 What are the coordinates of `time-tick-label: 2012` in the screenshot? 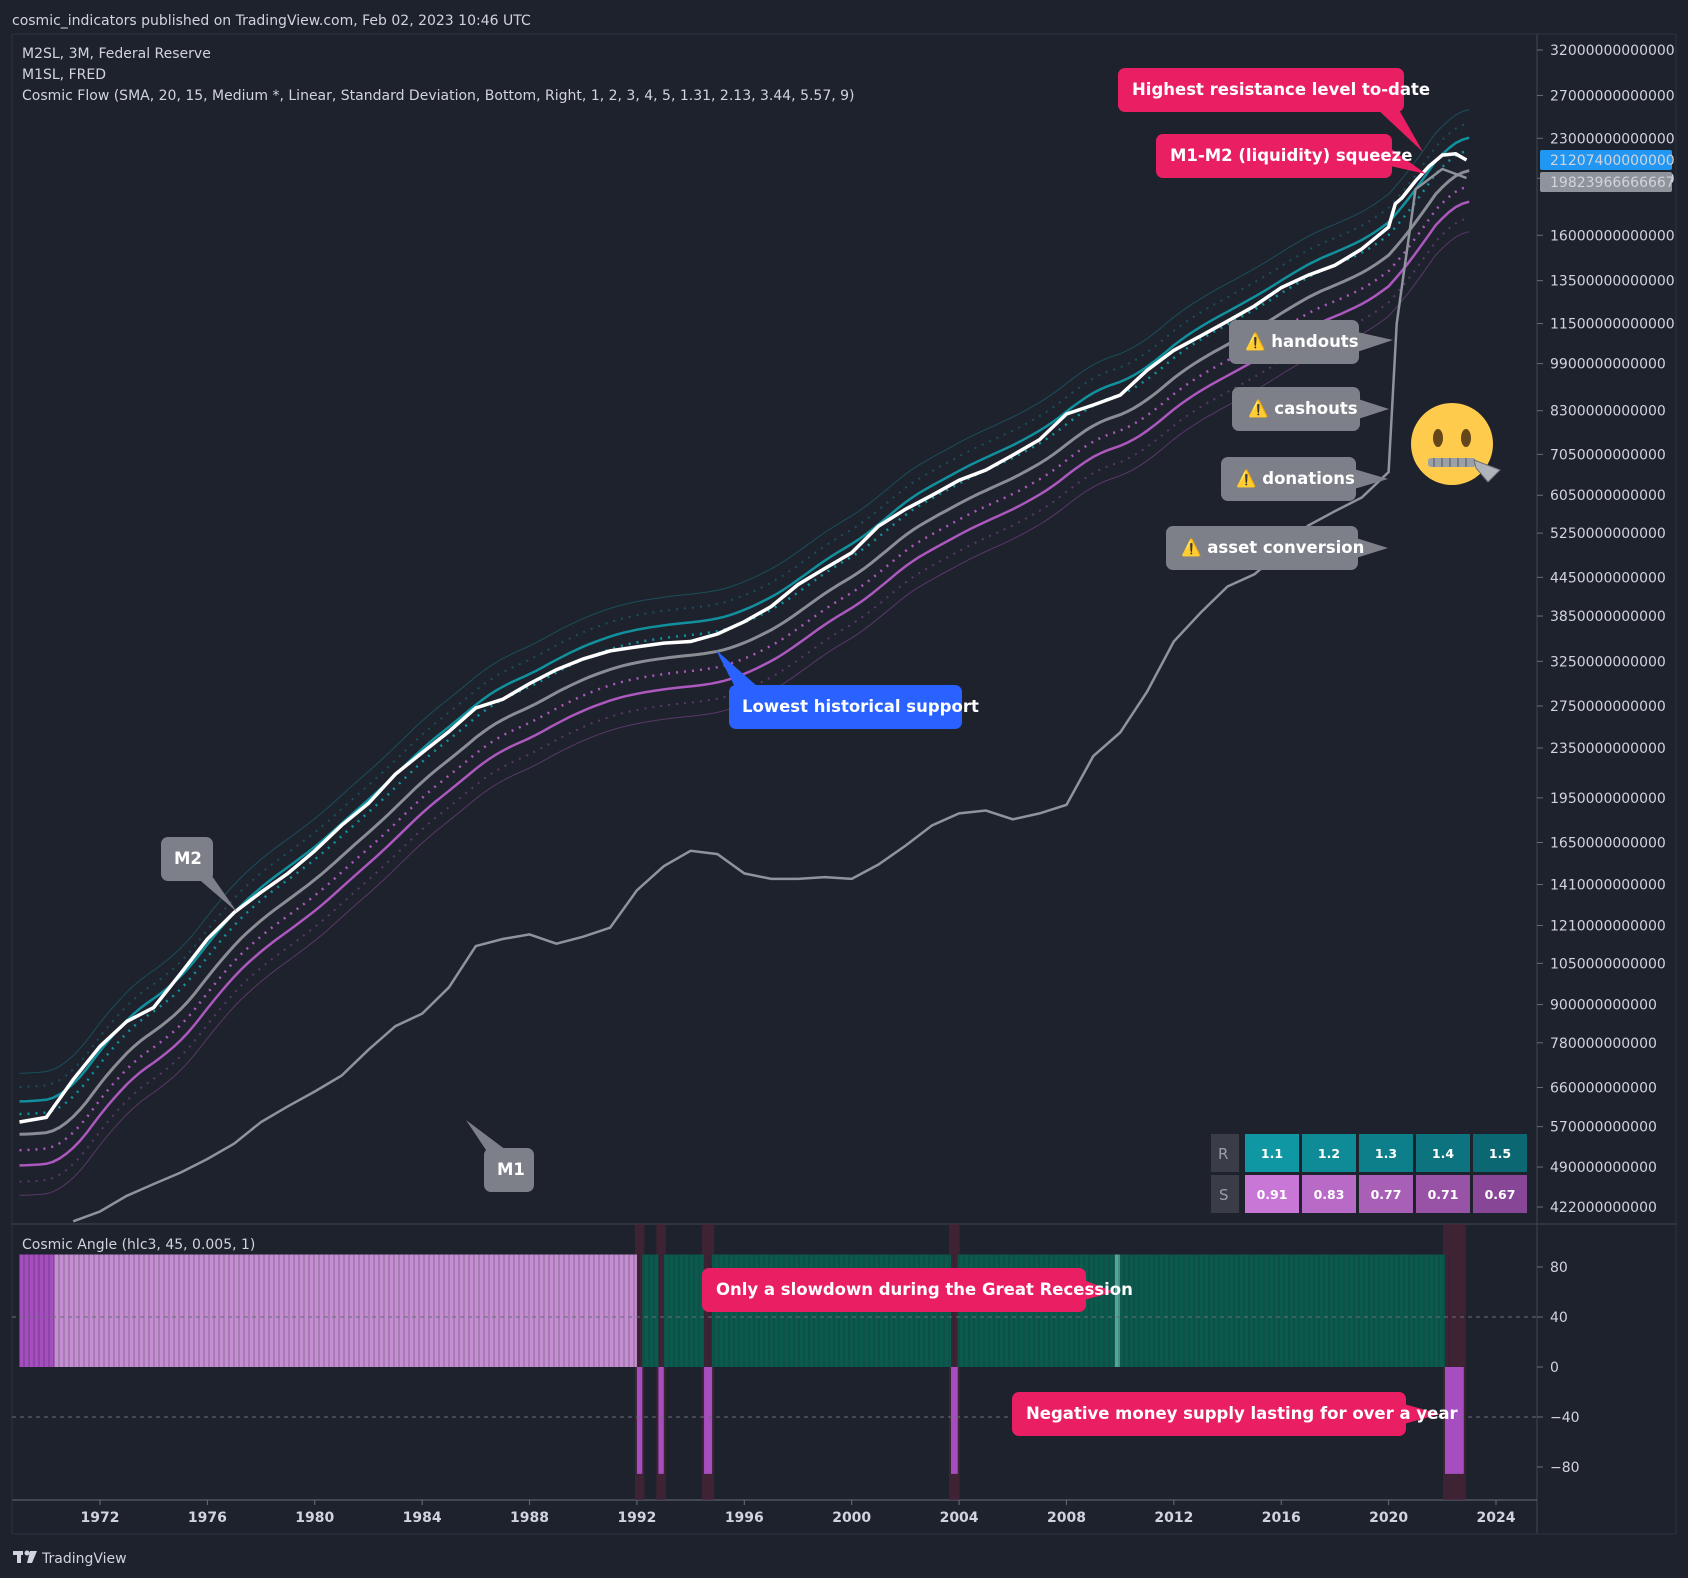 It's located at (1173, 1518).